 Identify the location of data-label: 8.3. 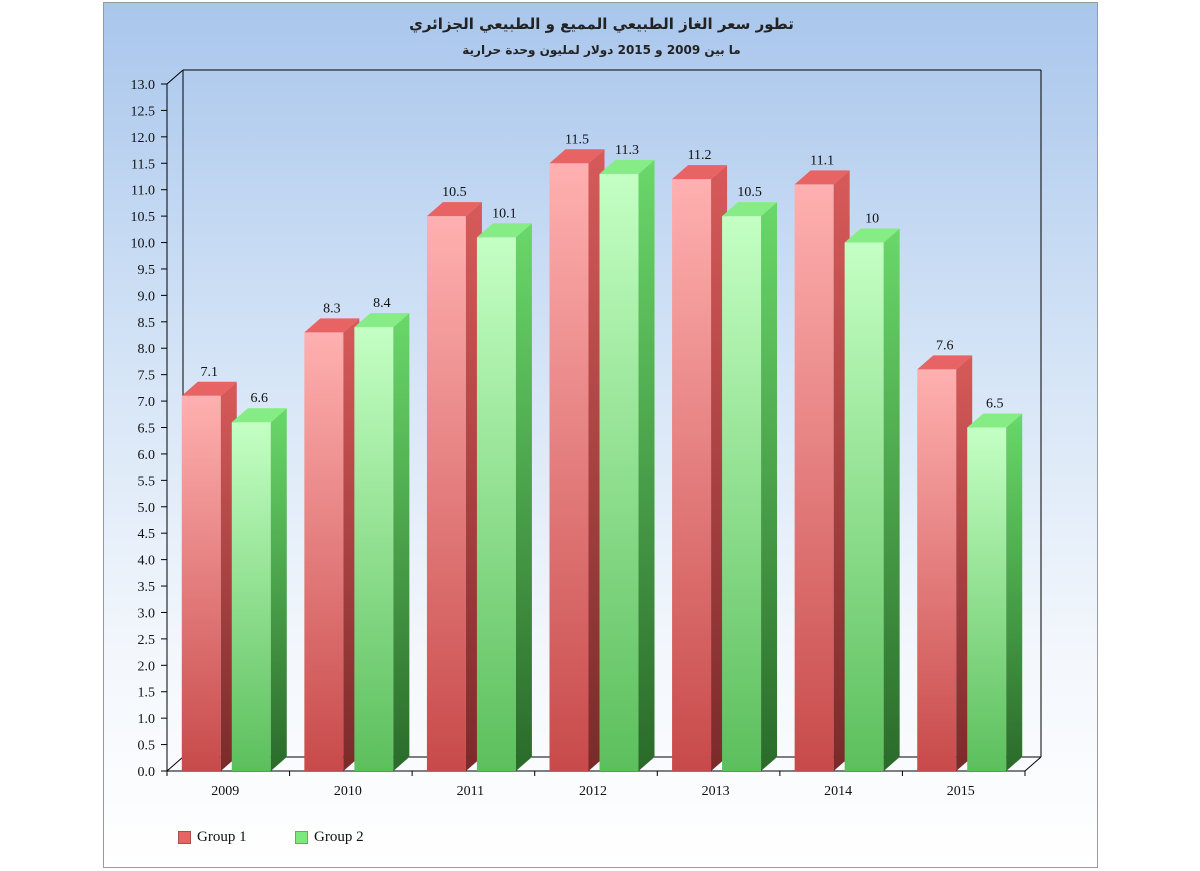
(332, 308).